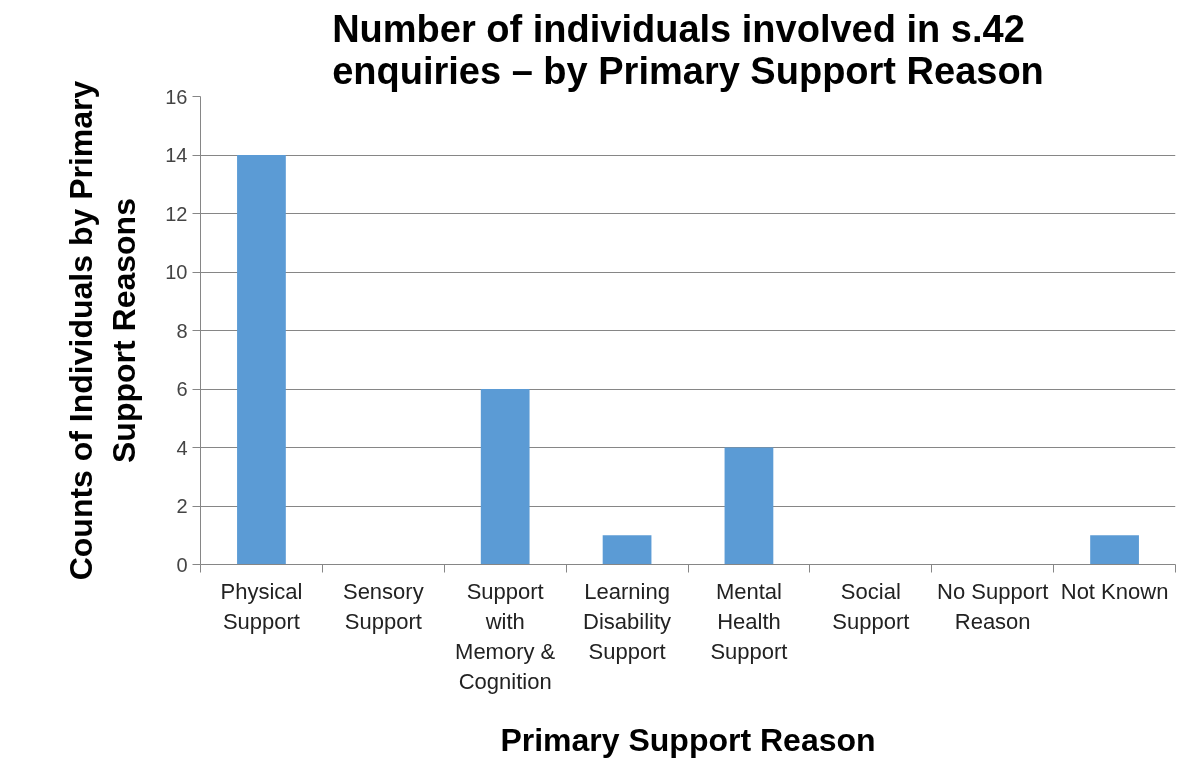 The image size is (1200, 767). What do you see at coordinates (993, 606) in the screenshot?
I see `x-tick-label: No Support Reason` at bounding box center [993, 606].